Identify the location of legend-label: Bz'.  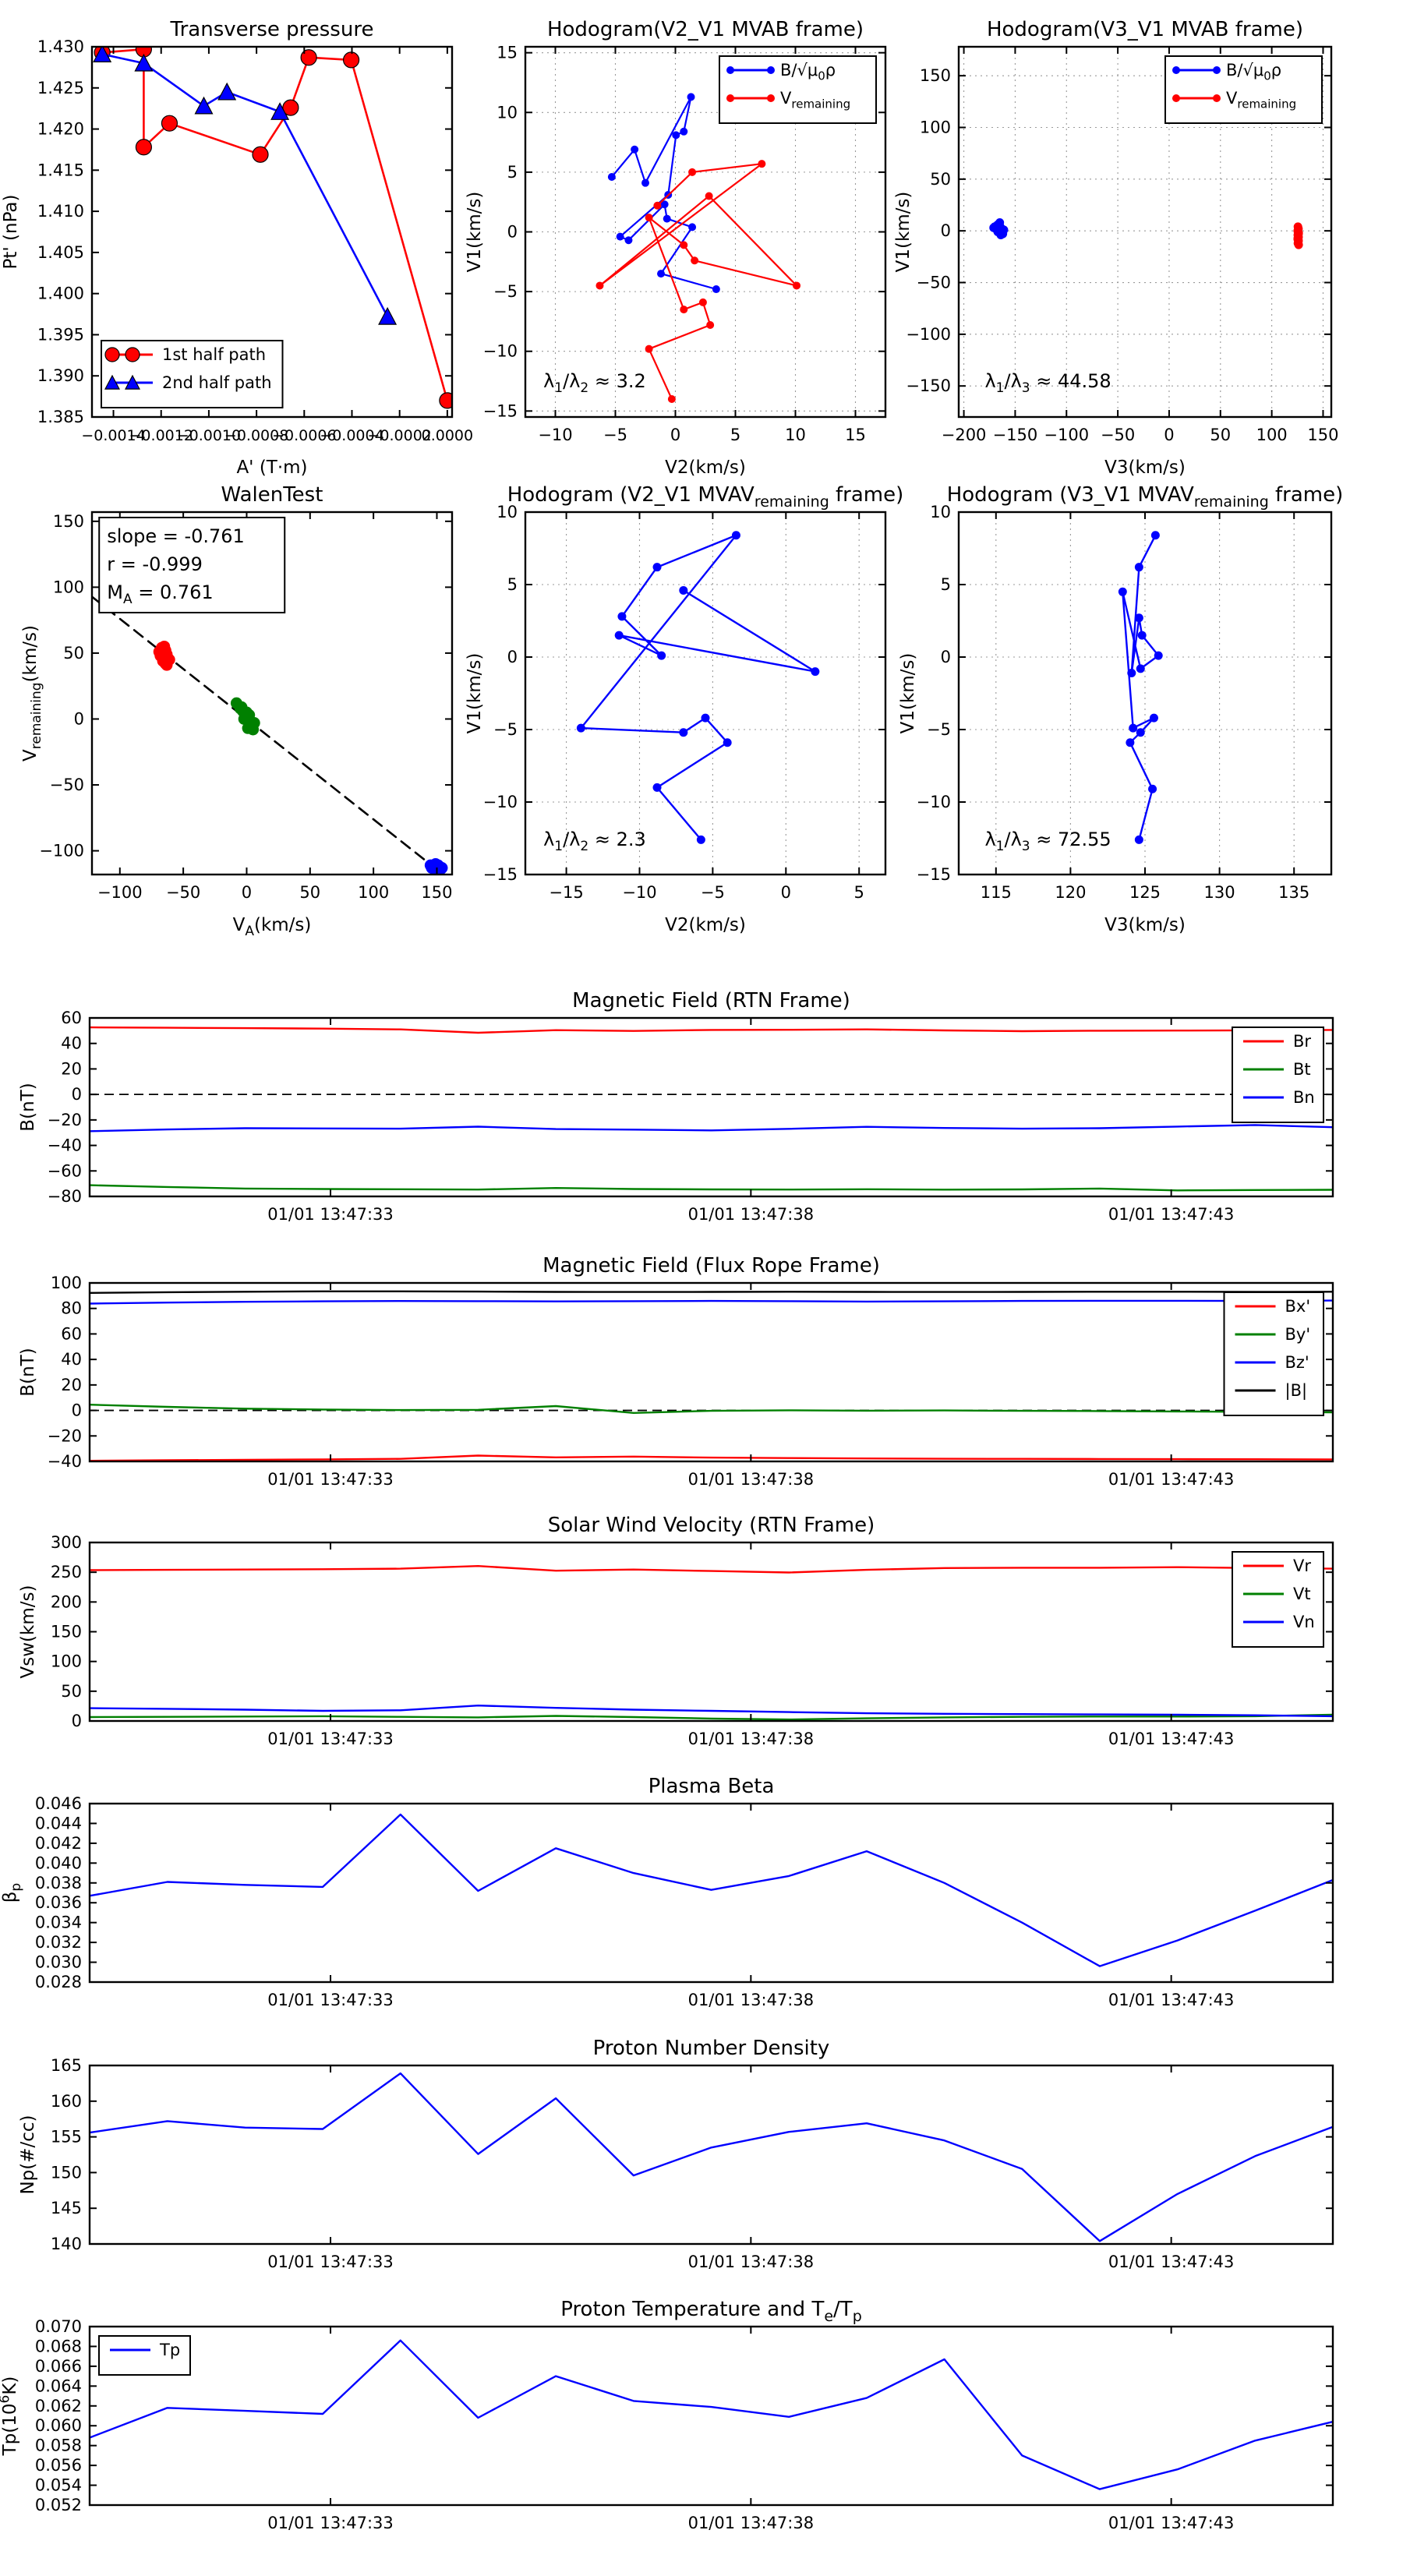
(1297, 1362).